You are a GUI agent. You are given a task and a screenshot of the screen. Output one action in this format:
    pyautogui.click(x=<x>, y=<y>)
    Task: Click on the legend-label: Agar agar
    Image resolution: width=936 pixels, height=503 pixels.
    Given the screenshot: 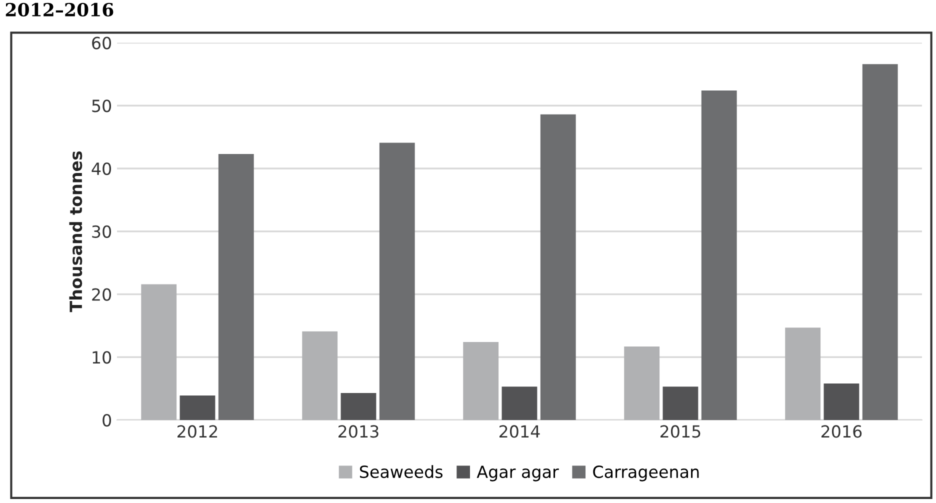 What is the action you would take?
    pyautogui.click(x=517, y=474)
    